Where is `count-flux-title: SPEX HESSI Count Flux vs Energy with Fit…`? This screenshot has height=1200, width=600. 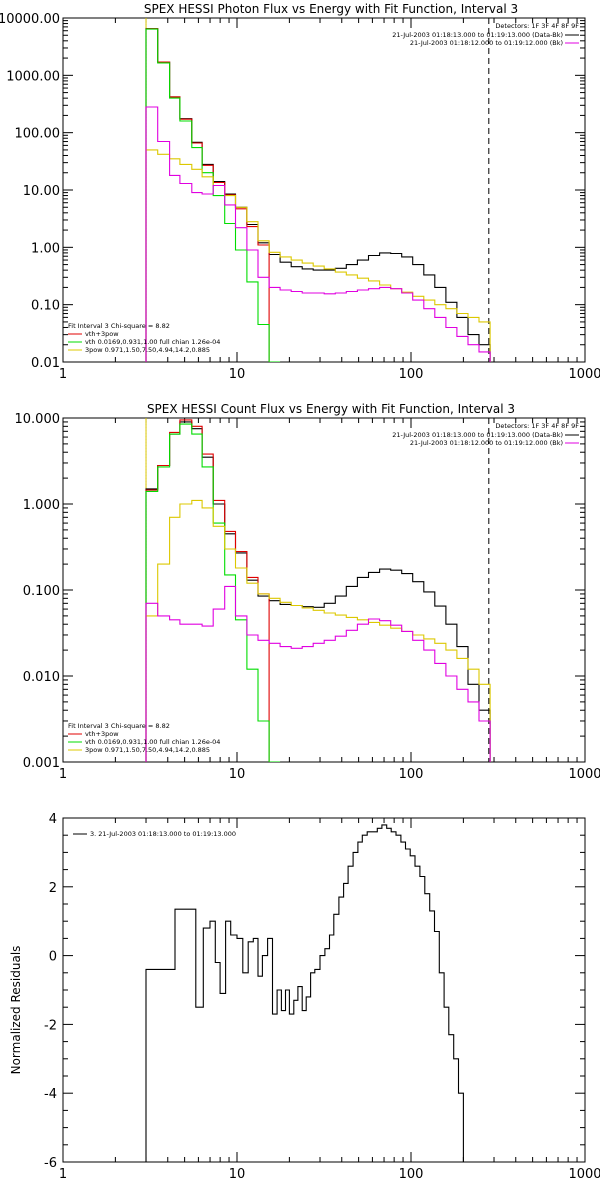
count-flux-title: SPEX HESSI Count Flux vs Energy with Fit… is located at coordinates (331, 409).